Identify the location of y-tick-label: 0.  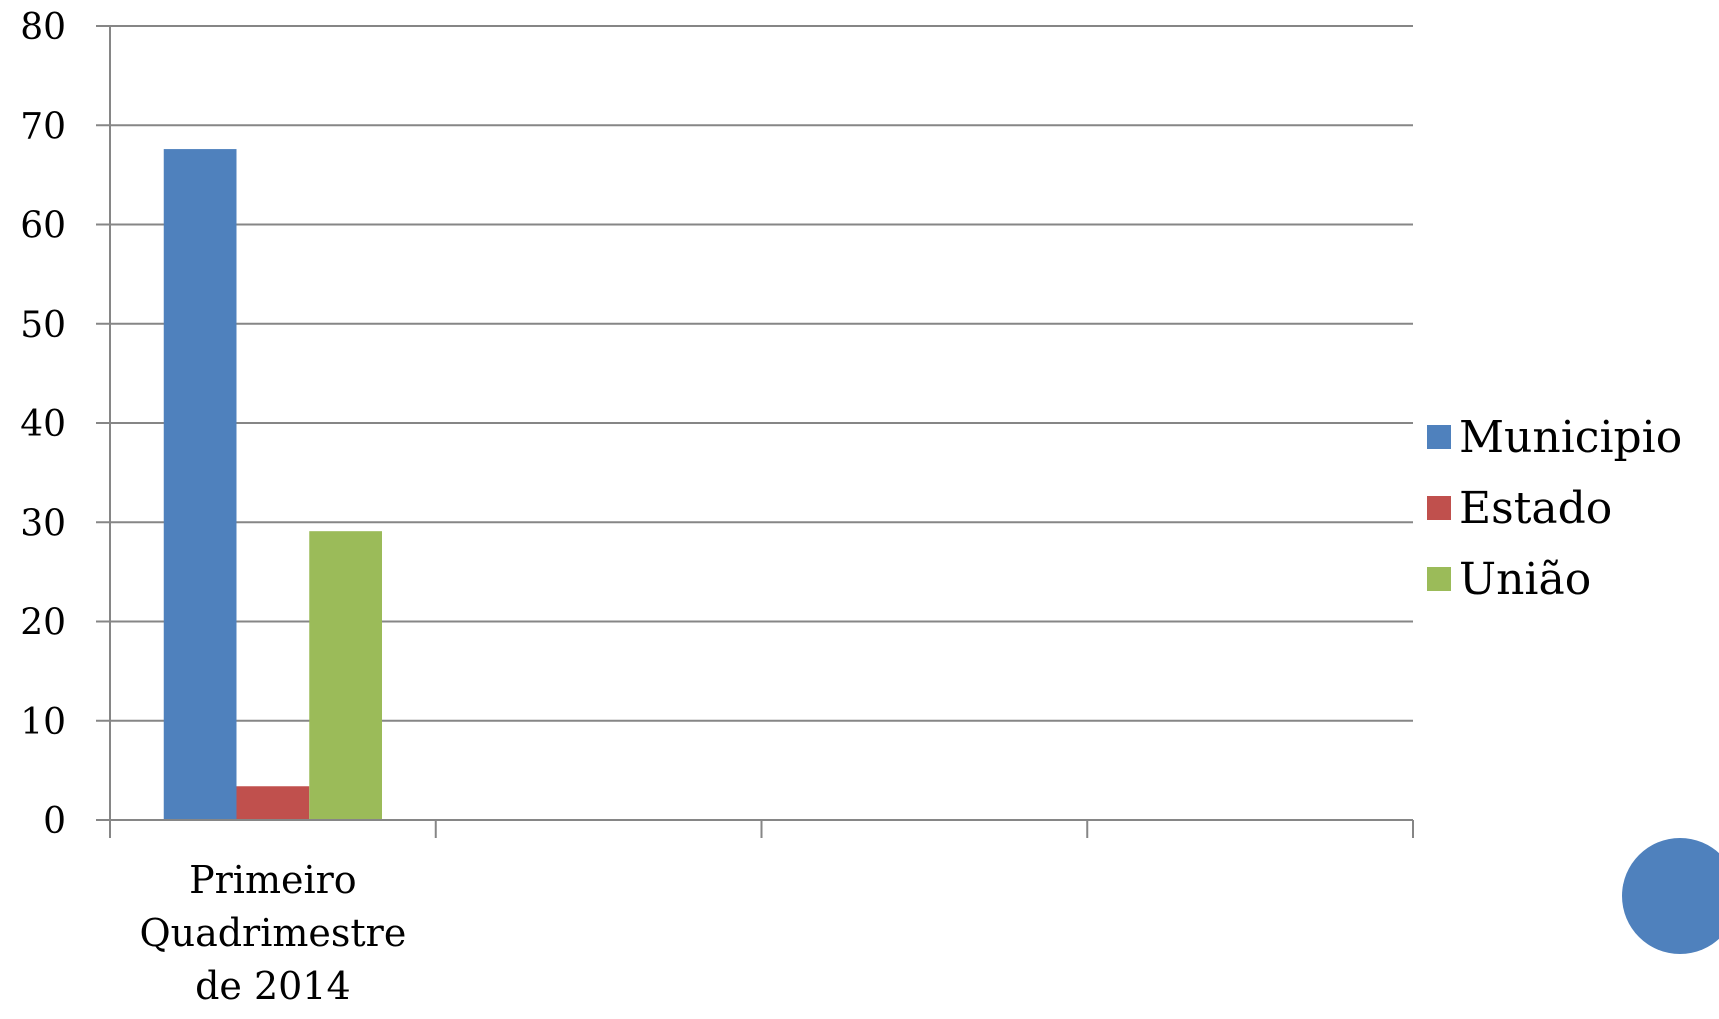
(54, 821).